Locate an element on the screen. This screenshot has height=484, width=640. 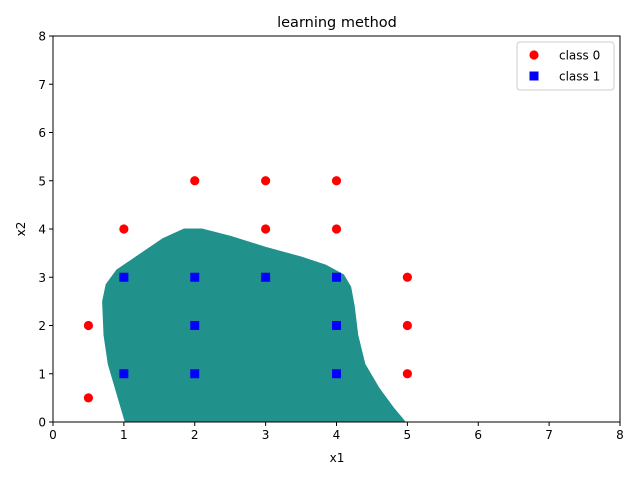
chart-title: learning method is located at coordinates (337, 23).